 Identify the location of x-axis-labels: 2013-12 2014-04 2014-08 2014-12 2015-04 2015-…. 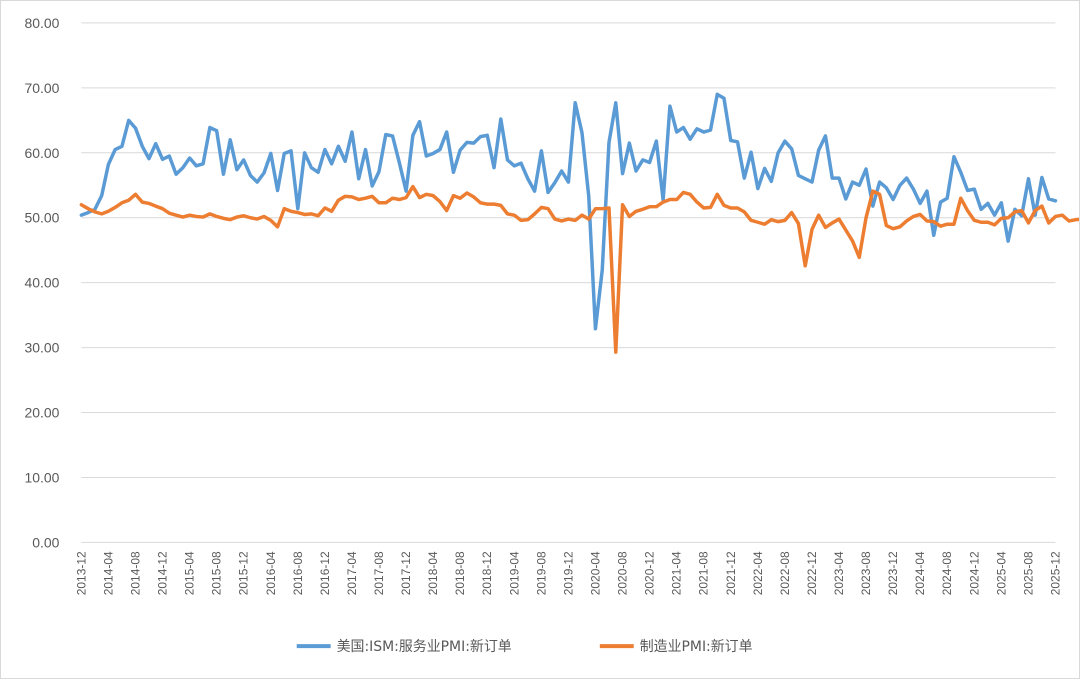
(568, 573).